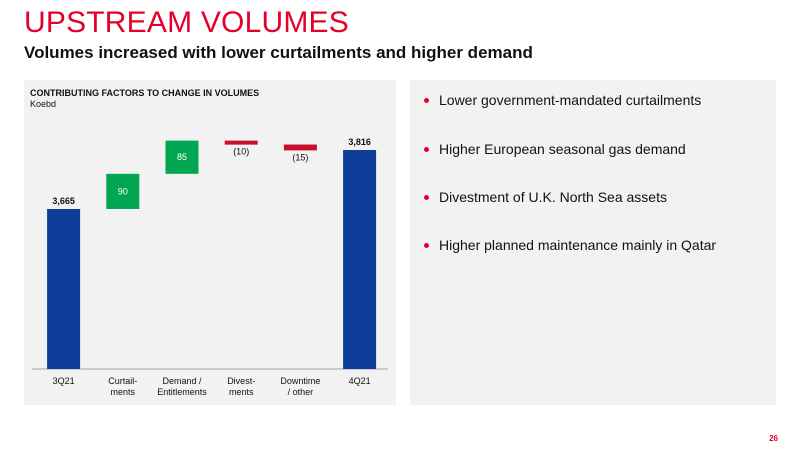 The height and width of the screenshot is (450, 800). I want to click on data-label: (15), so click(300, 157).